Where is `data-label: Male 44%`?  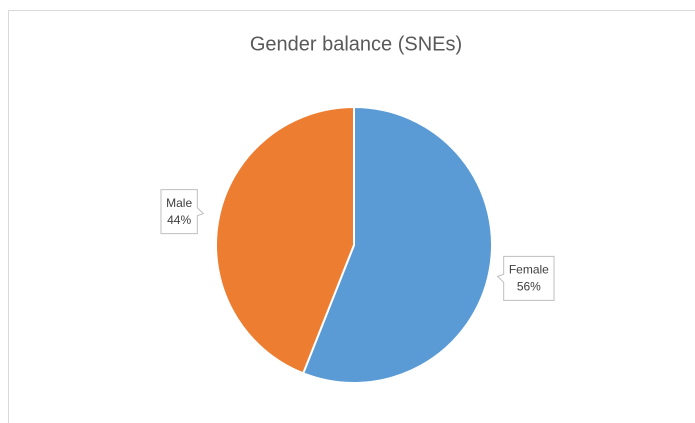
data-label: Male 44% is located at coordinates (182, 212).